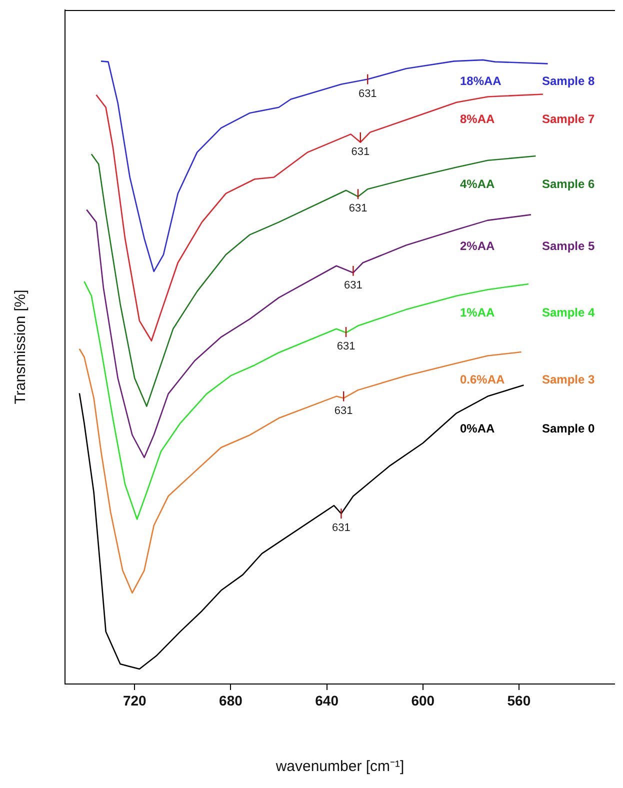 The image size is (623, 788). What do you see at coordinates (483, 379) in the screenshot?
I see `series-label: 0.6%AA` at bounding box center [483, 379].